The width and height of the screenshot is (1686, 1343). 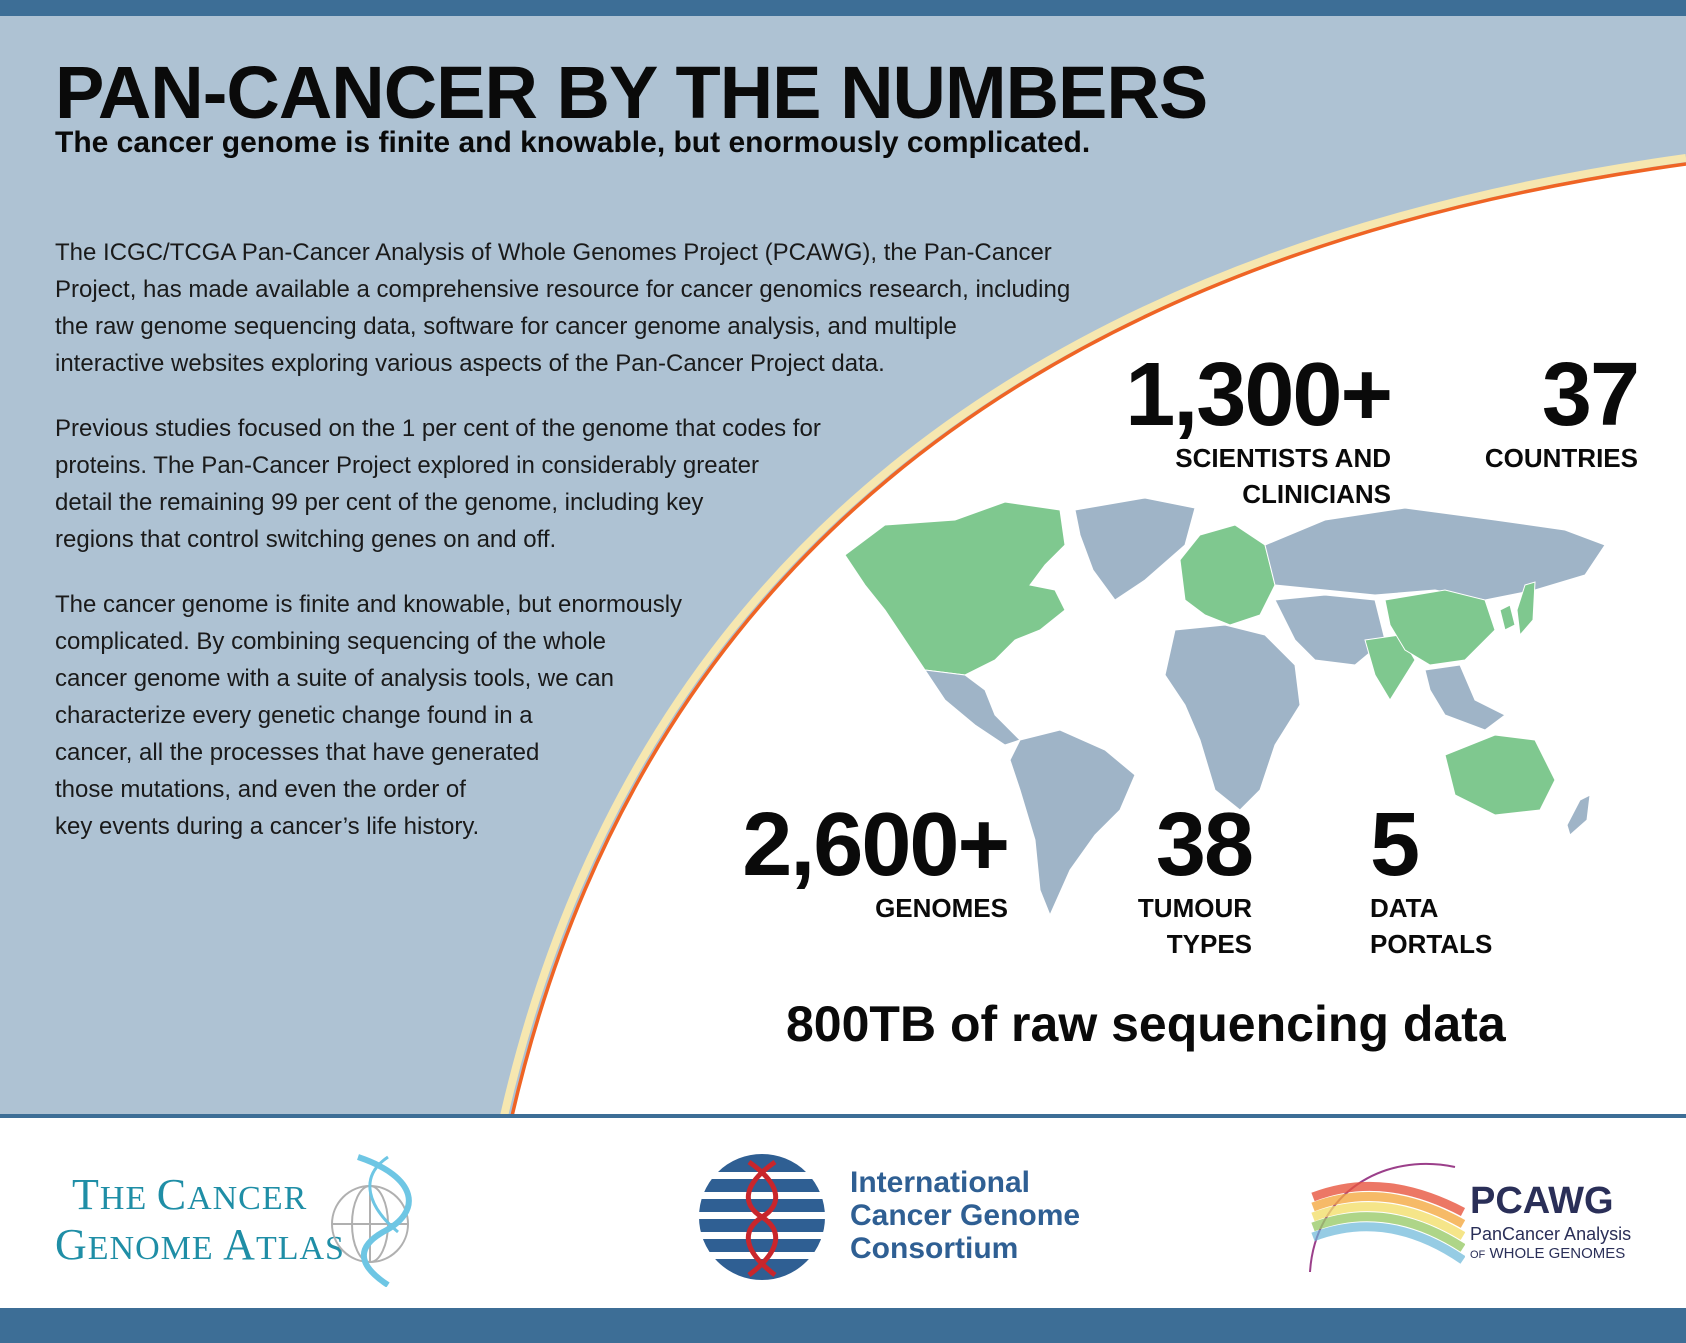 I want to click on stat-data-portals-label: DATA, so click(x=1404, y=908).